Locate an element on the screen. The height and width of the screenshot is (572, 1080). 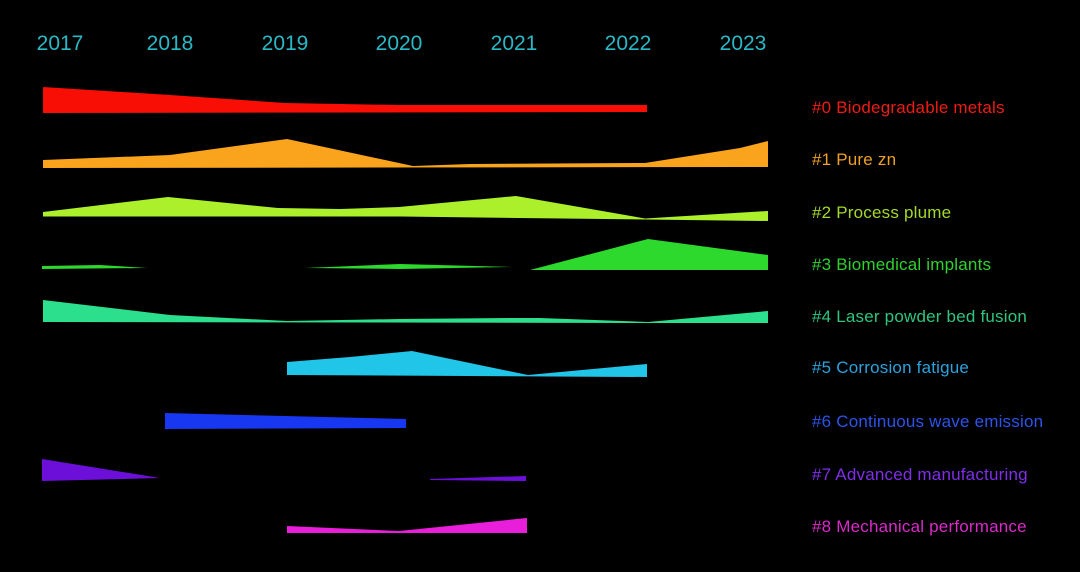
year-label-2017: 2017 is located at coordinates (60, 43).